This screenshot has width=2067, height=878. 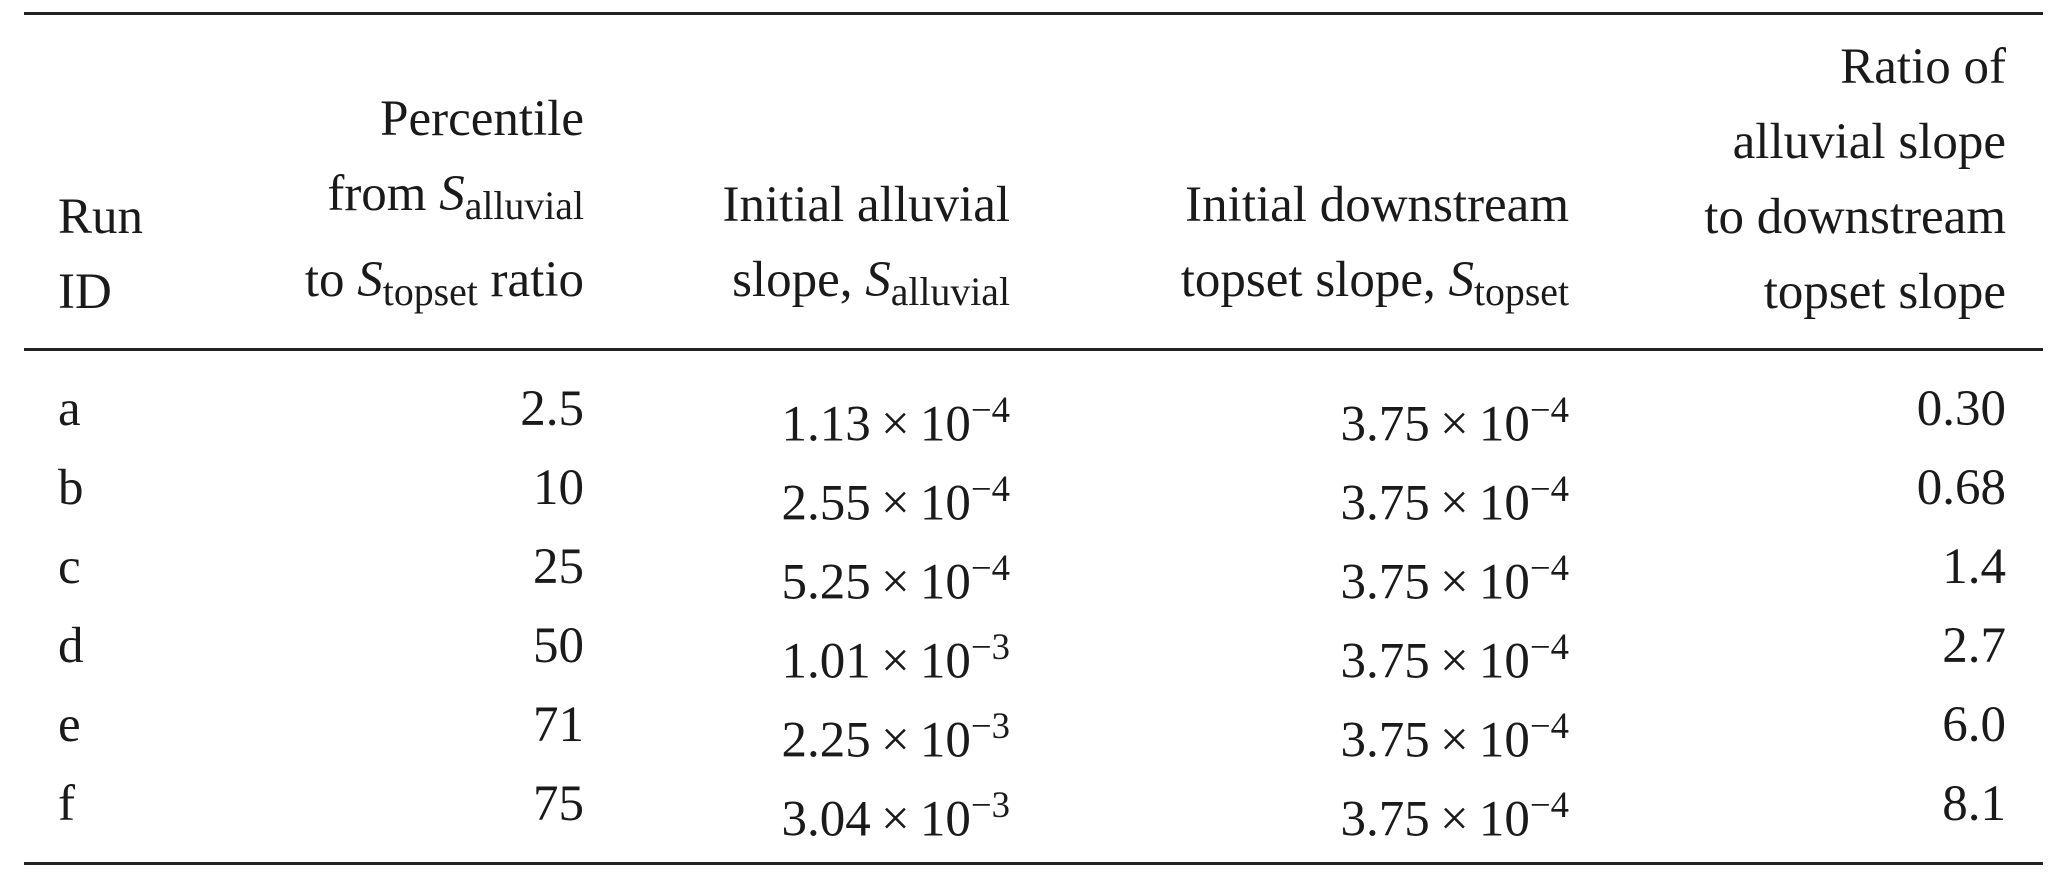 I want to click on header-text: Run, so click(x=101, y=217).